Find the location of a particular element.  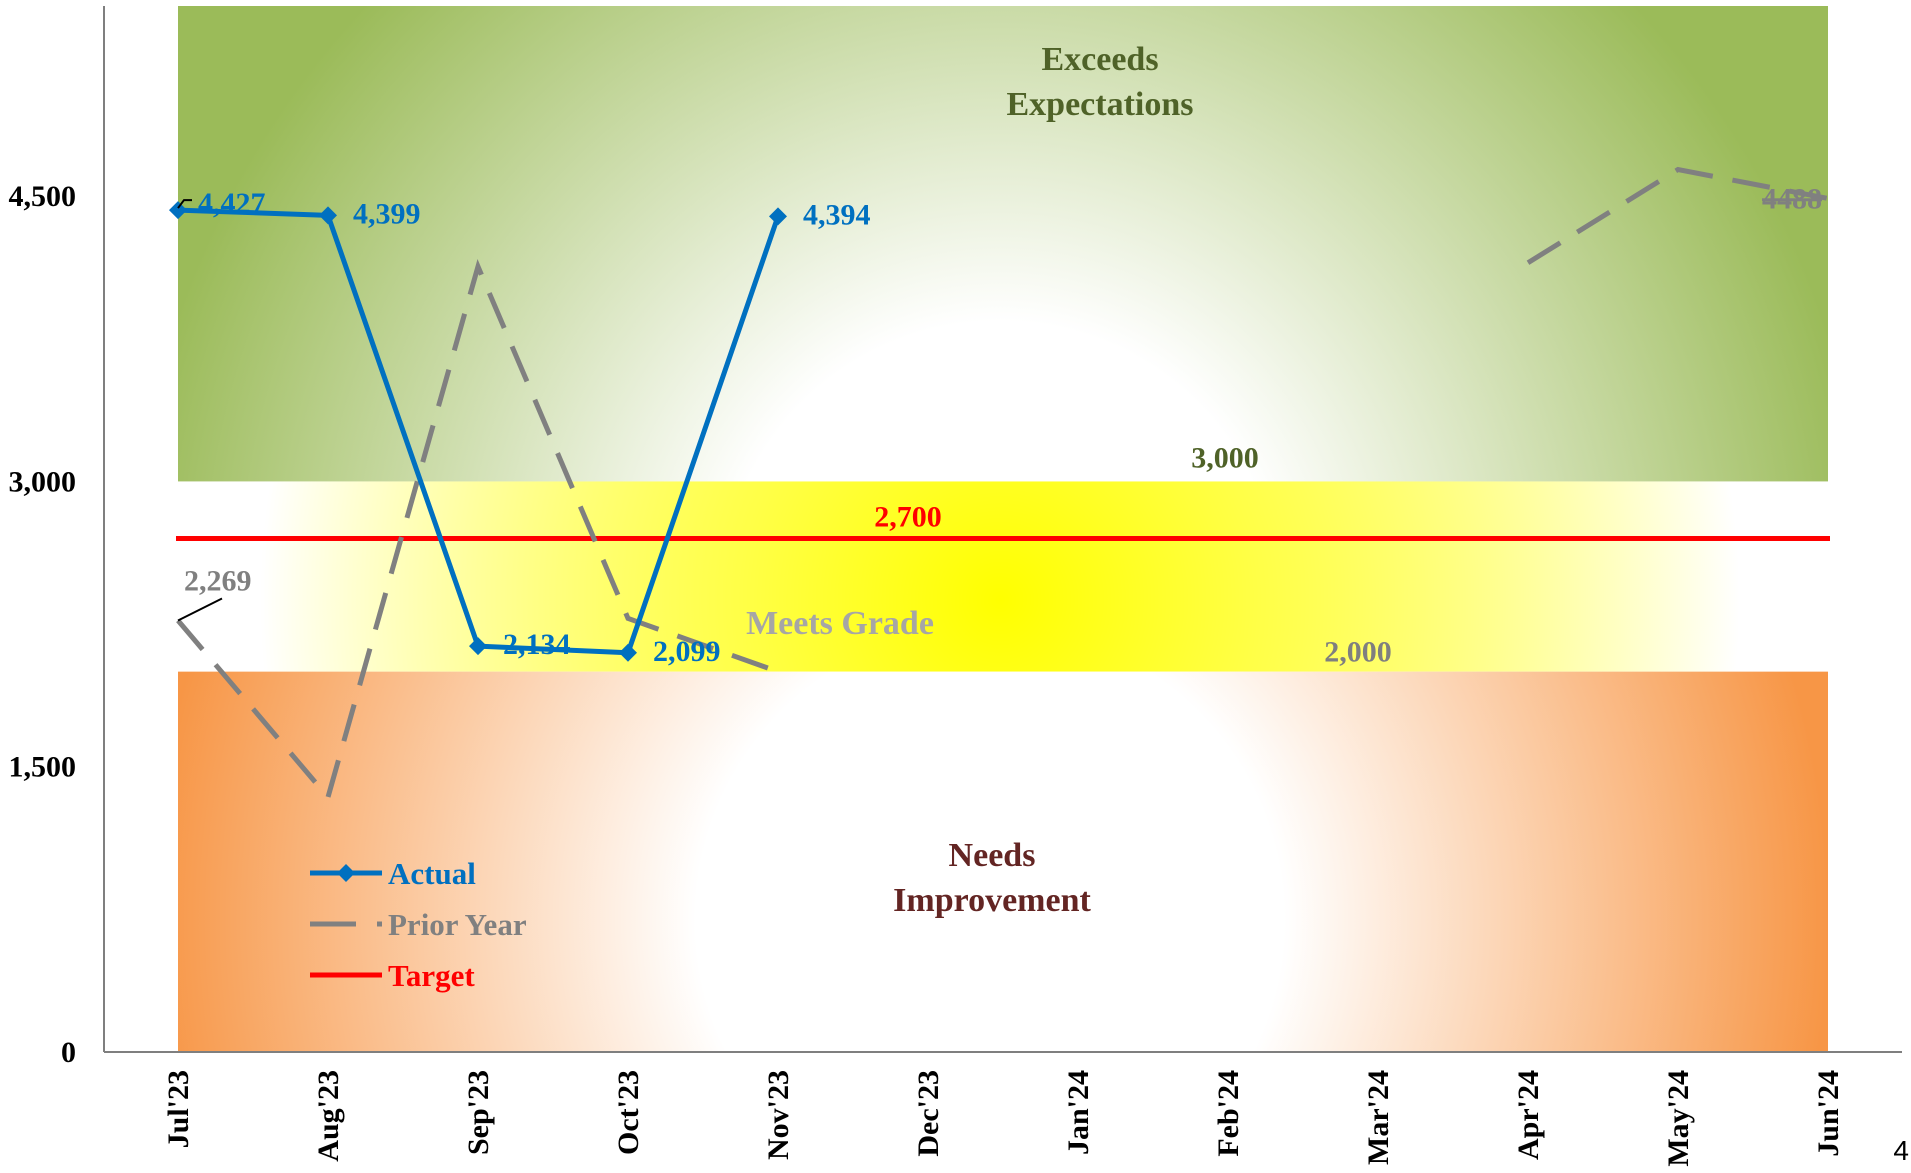

y-tick-label: 1,500 is located at coordinates (43, 767).